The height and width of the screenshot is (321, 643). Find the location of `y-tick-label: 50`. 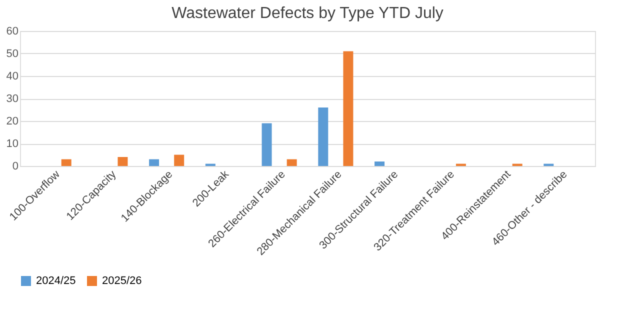

y-tick-label: 50 is located at coordinates (12, 54).